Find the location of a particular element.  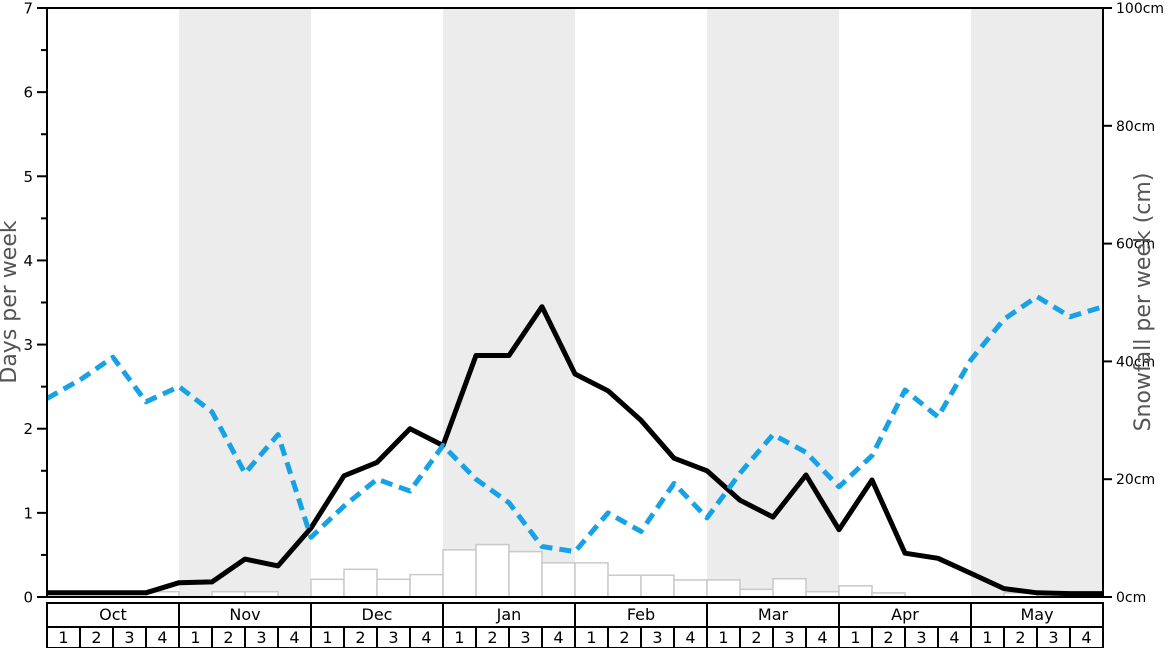

right-tick-label: 0cm is located at coordinates (1131, 597).